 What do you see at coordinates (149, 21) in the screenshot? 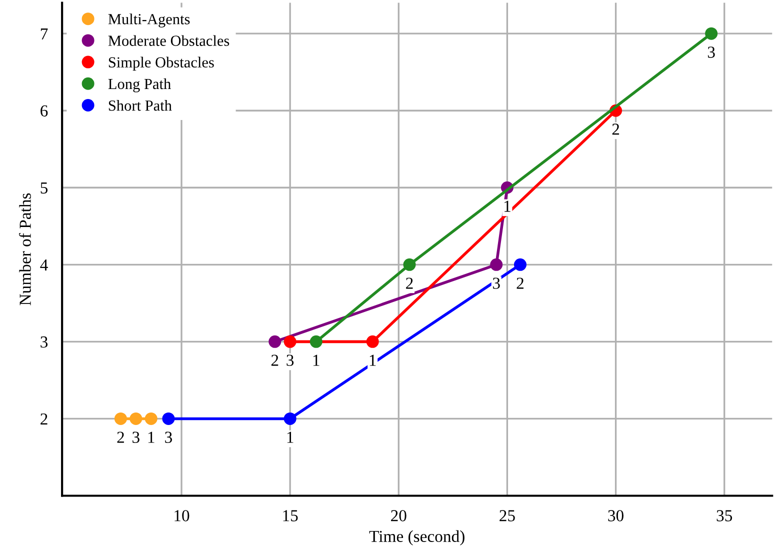
I see `legend-label: Multi-Agents` at bounding box center [149, 21].